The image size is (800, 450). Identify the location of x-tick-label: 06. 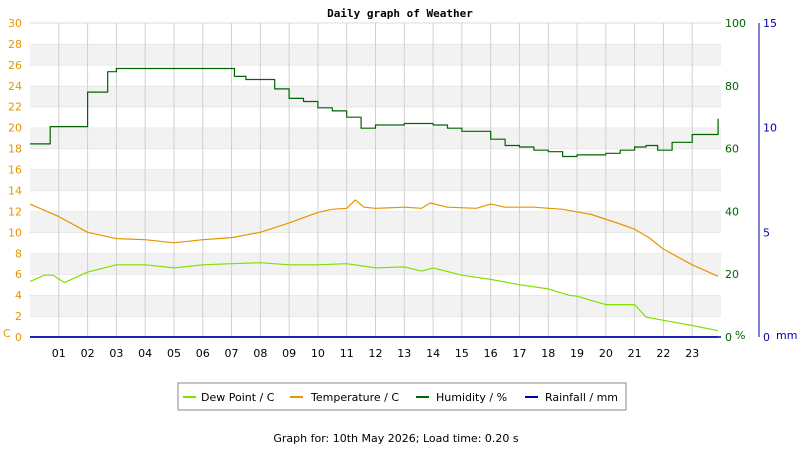
(203, 353).